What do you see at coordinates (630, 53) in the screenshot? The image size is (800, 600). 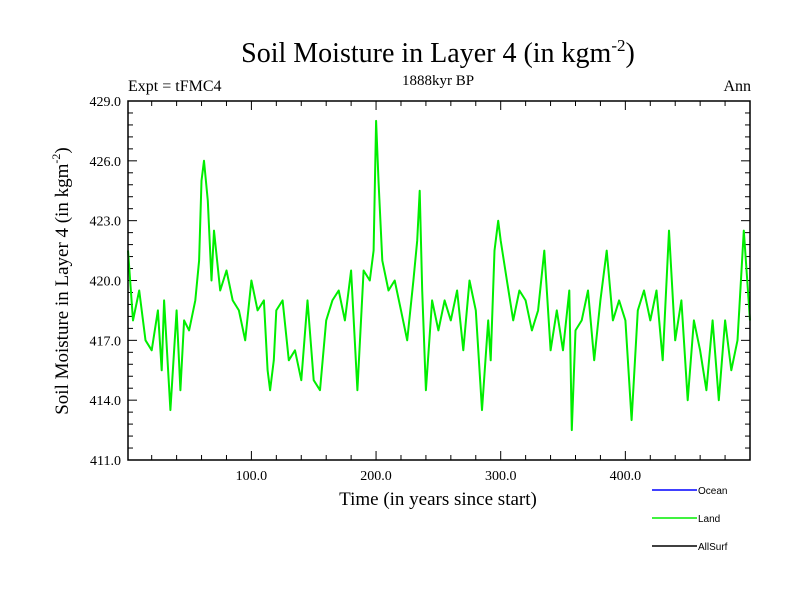 I see `chart-title-close: )` at bounding box center [630, 53].